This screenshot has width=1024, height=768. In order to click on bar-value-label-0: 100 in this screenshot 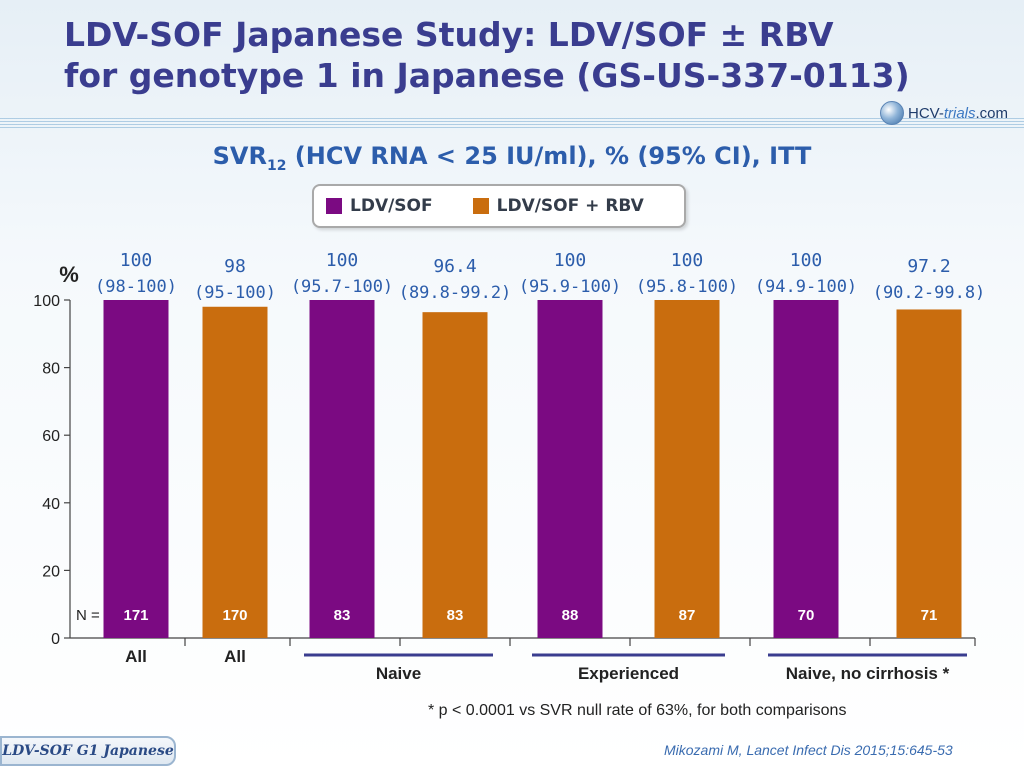, I will do `click(136, 260)`.